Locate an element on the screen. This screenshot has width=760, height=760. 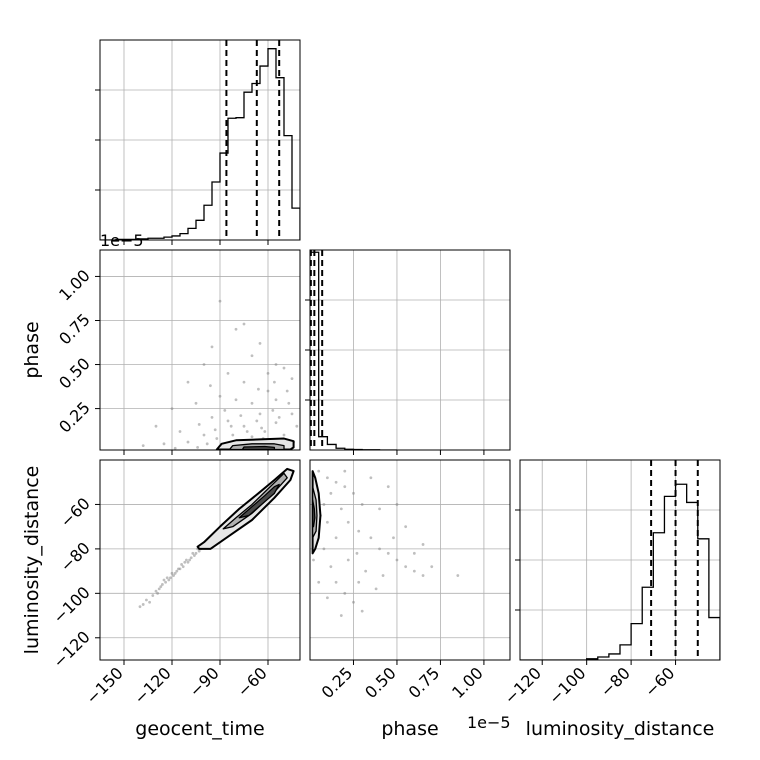
xlabel-phase: phase is located at coordinates (409, 729).